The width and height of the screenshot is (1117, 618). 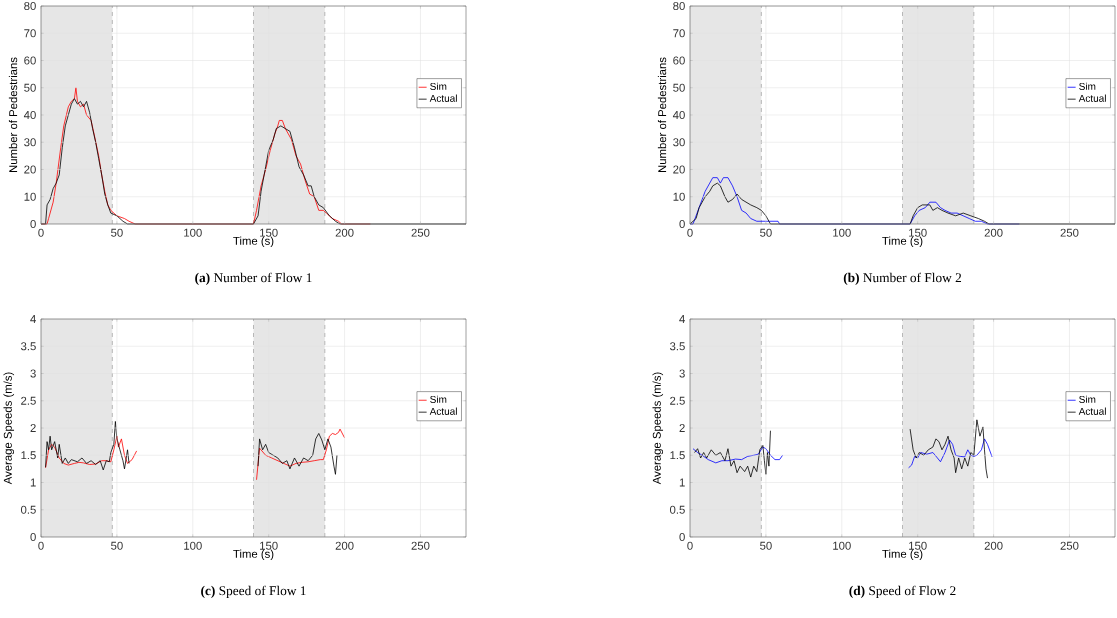 I want to click on text: (a) Number of Flow 1, so click(x=253, y=278).